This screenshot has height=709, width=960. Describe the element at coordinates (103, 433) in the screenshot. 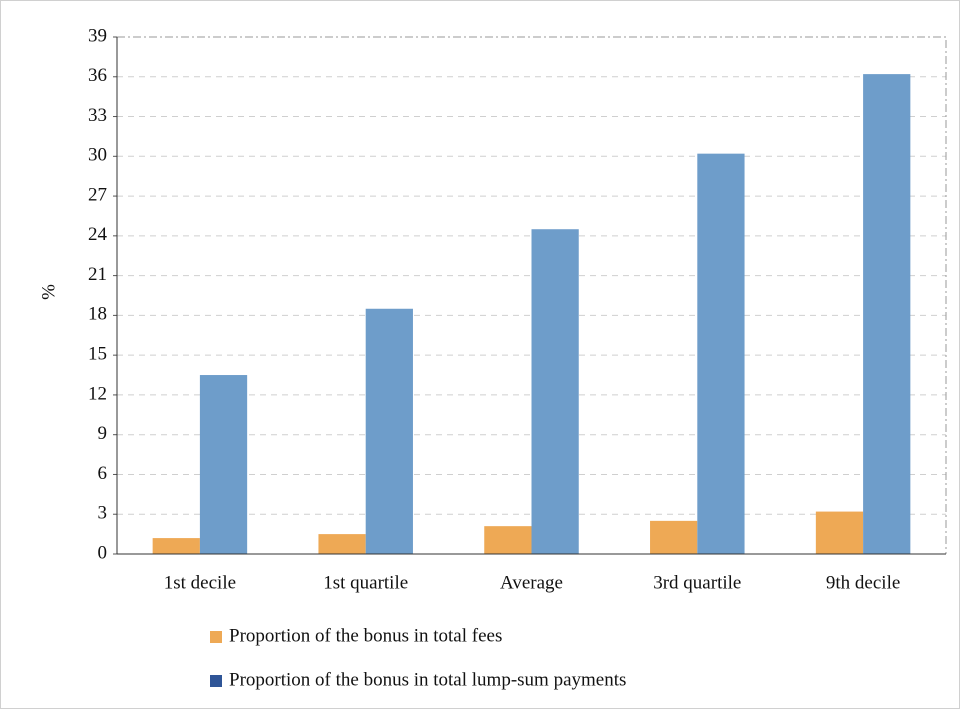

I see `y-tick-label: 9` at that location.